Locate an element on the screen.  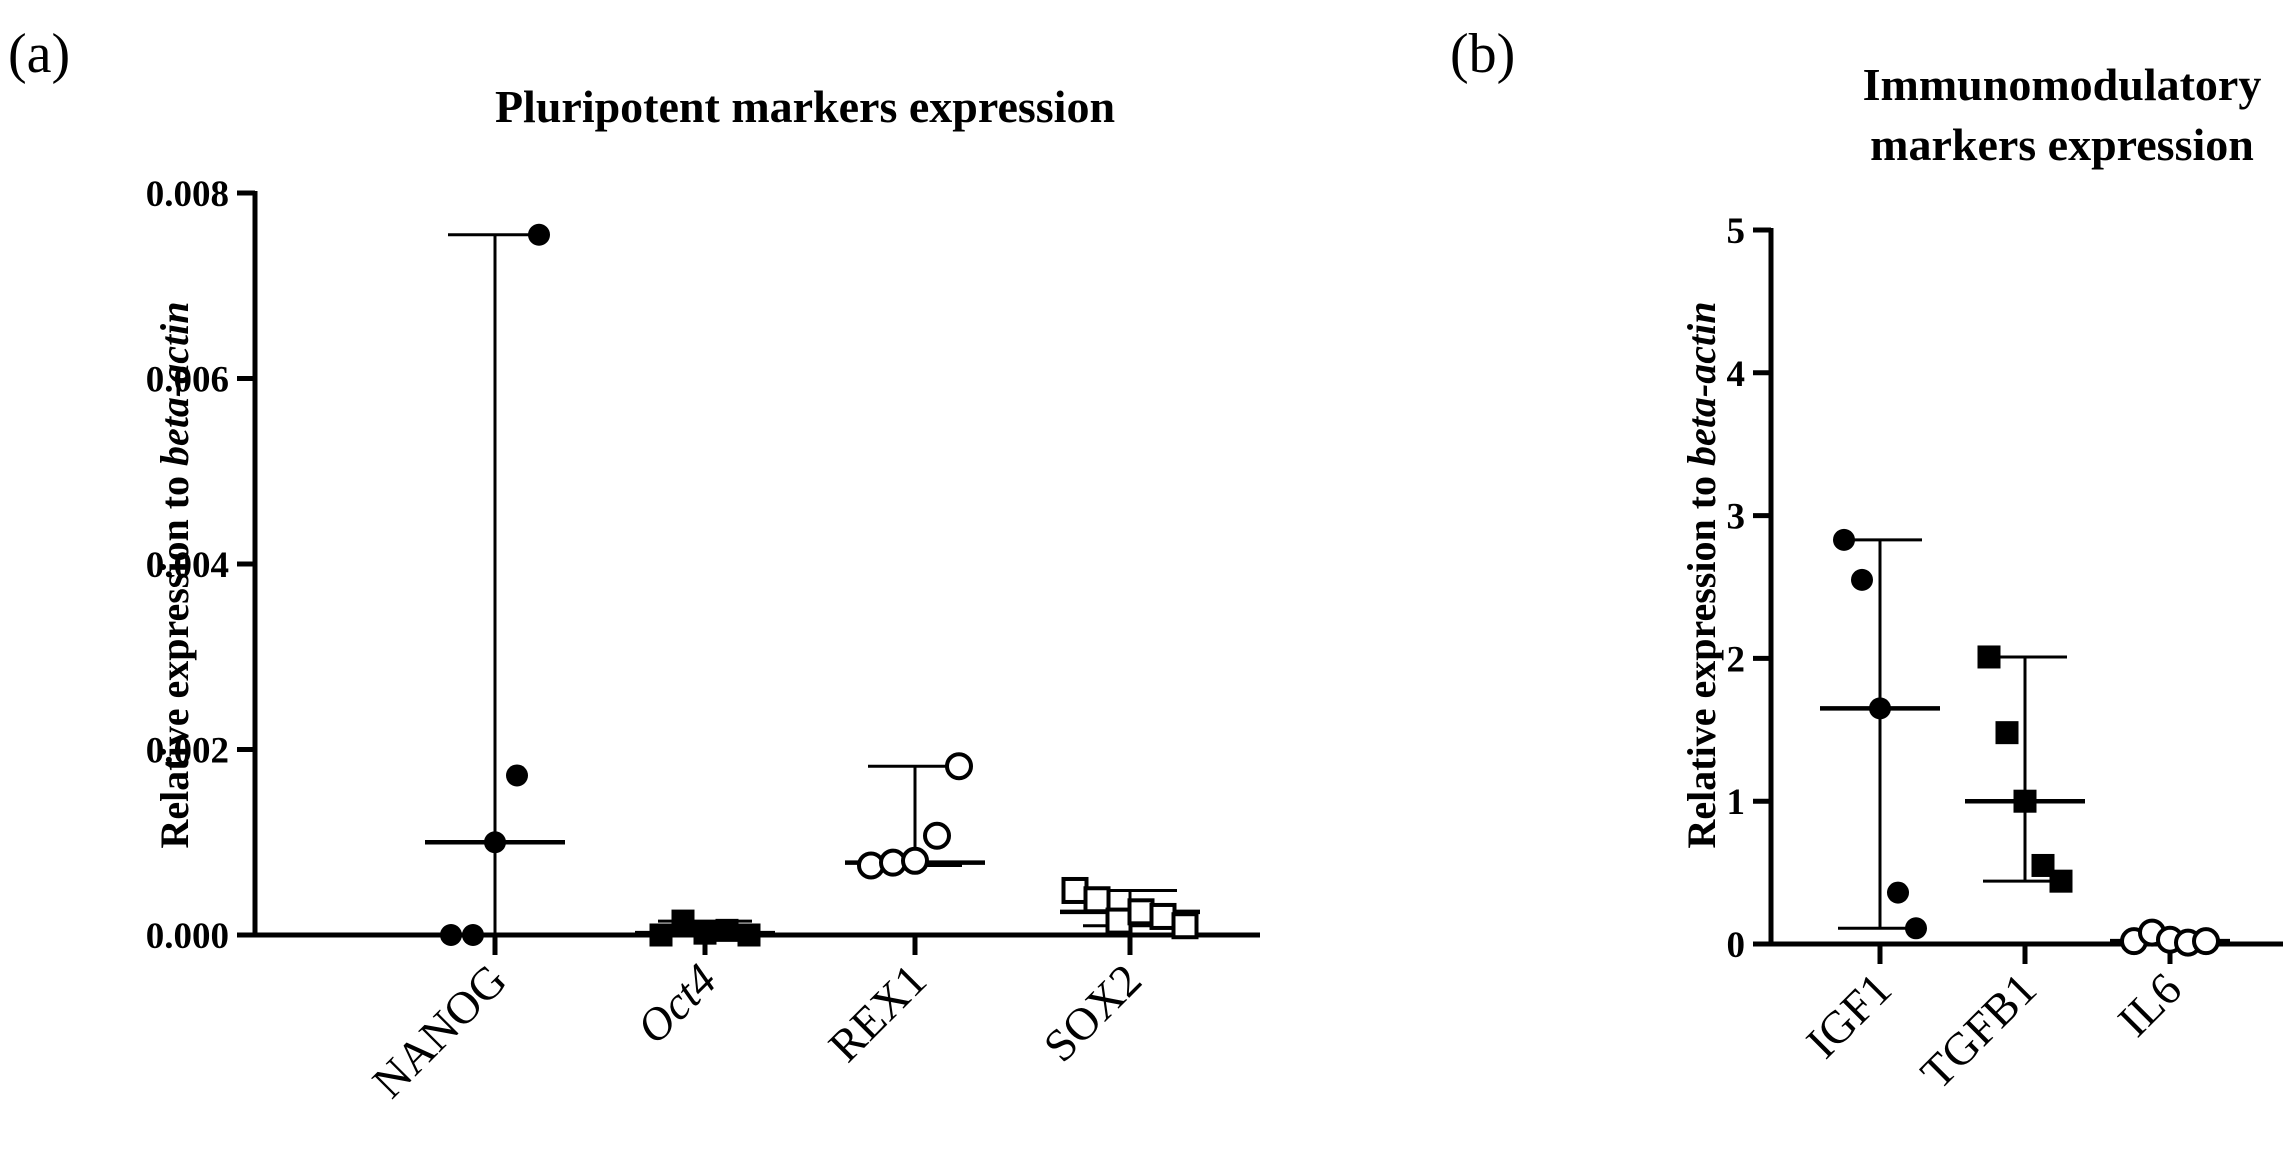
panel-a-ylabel: Relative expression to beta-actin is located at coordinates (174, 575).